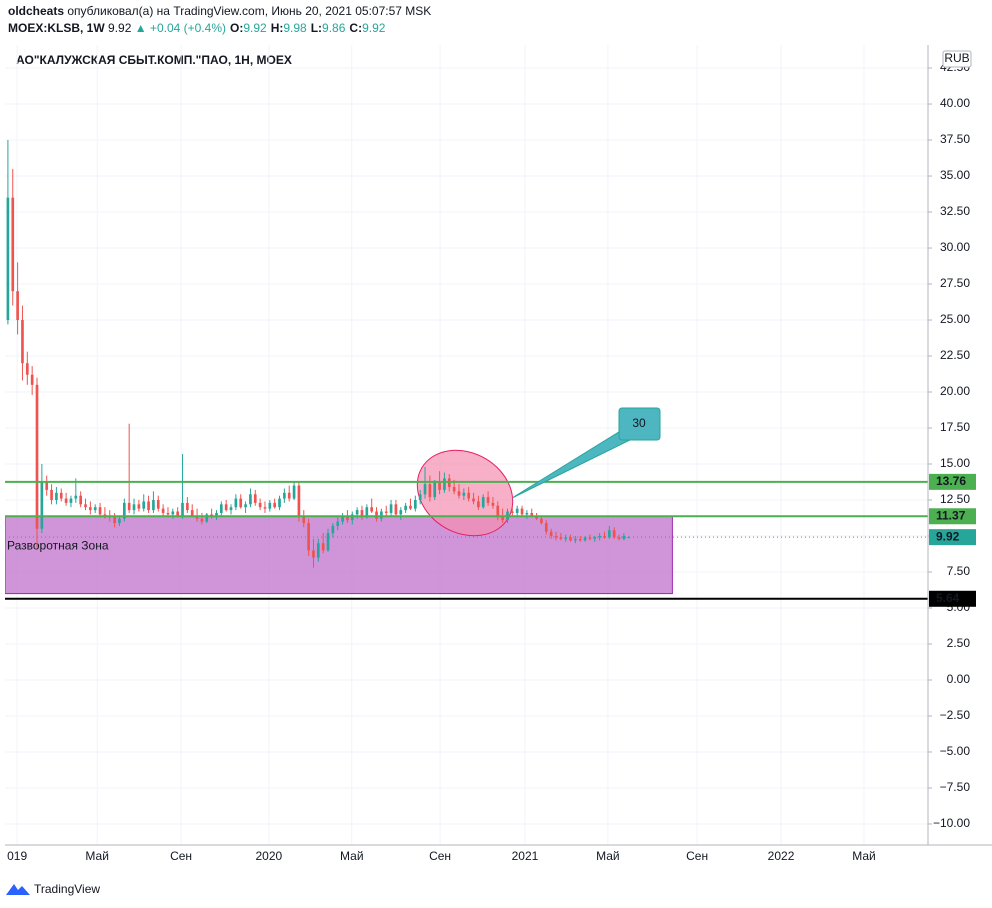 This screenshot has width=992, height=908. I want to click on price-badge-label: 9.92, so click(948, 536).